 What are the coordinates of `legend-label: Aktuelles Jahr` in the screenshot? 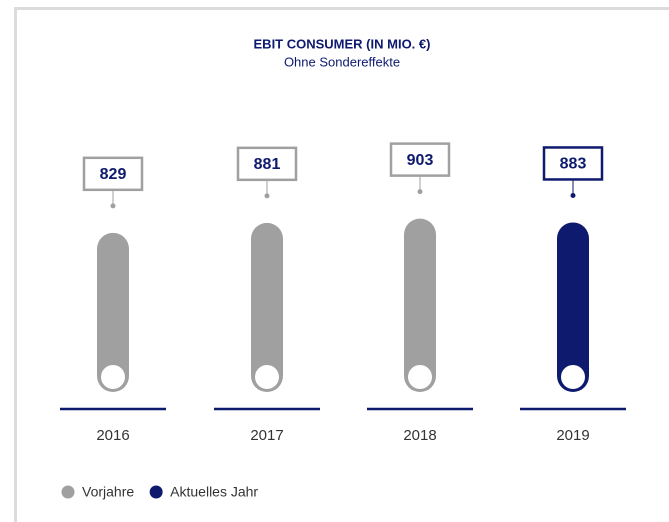 It's located at (214, 492).